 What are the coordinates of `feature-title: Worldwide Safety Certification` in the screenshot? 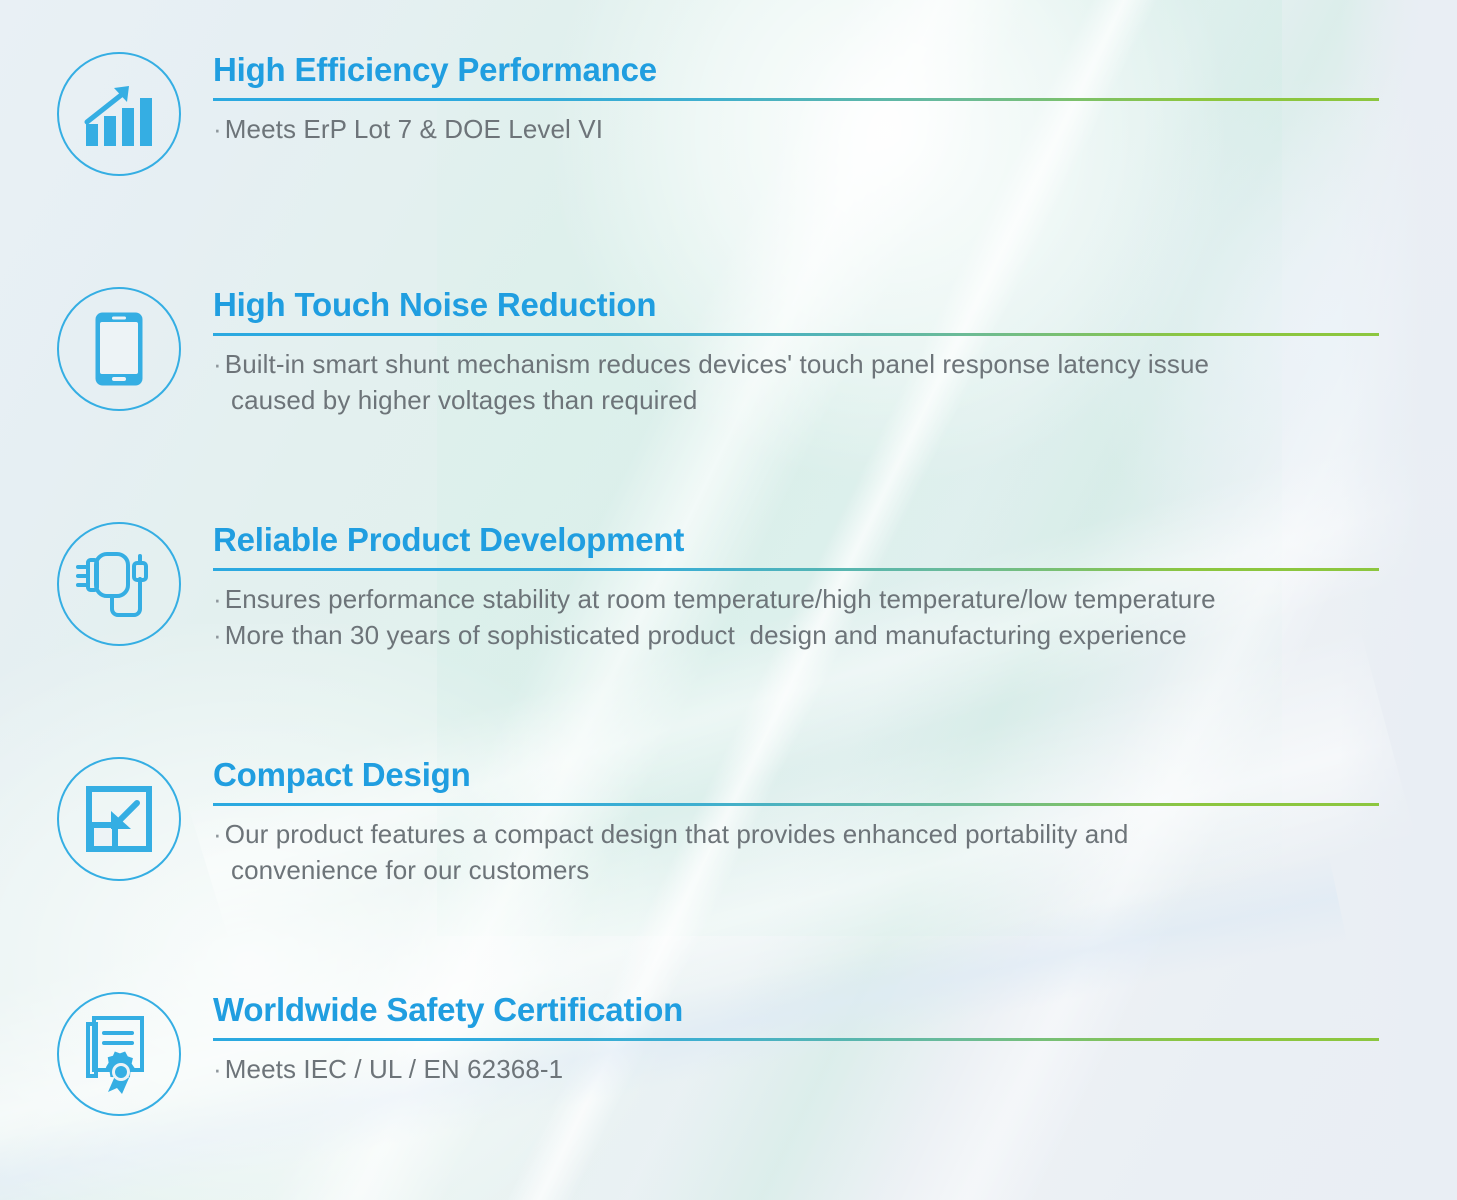 It's located at (448, 1009).